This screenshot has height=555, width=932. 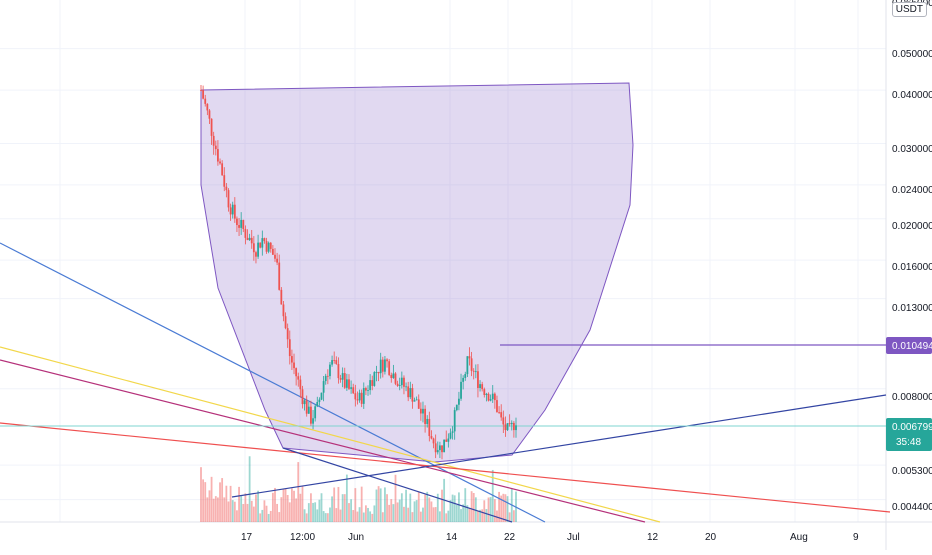 What do you see at coordinates (356, 537) in the screenshot?
I see `time-label: Jun` at bounding box center [356, 537].